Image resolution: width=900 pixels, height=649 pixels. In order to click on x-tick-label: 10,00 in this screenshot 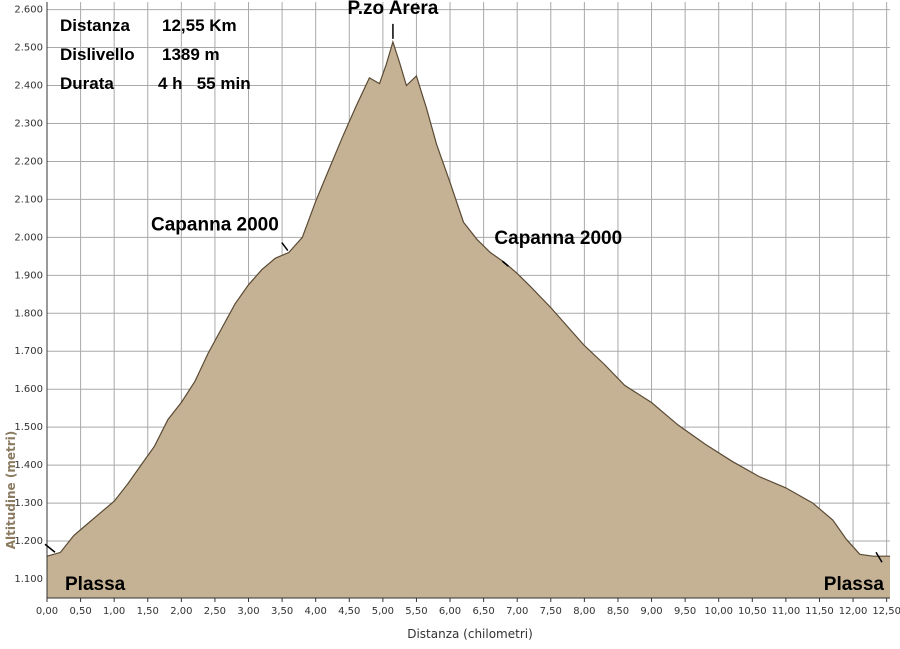, I will do `click(718, 611)`.